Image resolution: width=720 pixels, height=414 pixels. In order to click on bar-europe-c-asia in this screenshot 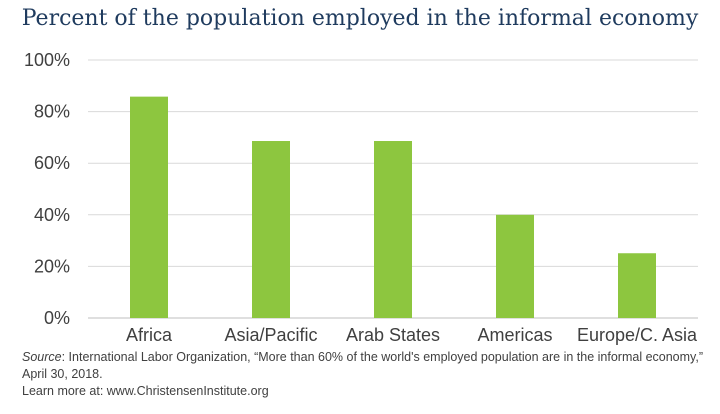, I will do `click(637, 285)`.